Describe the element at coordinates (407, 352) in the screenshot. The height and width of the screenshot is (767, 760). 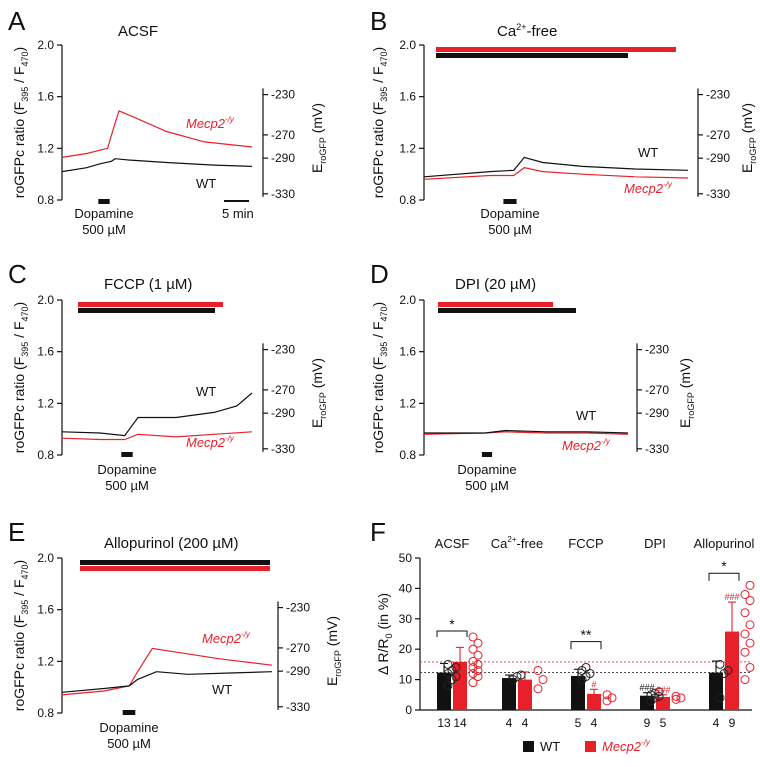
I see `y-tick-label: 1.6` at that location.